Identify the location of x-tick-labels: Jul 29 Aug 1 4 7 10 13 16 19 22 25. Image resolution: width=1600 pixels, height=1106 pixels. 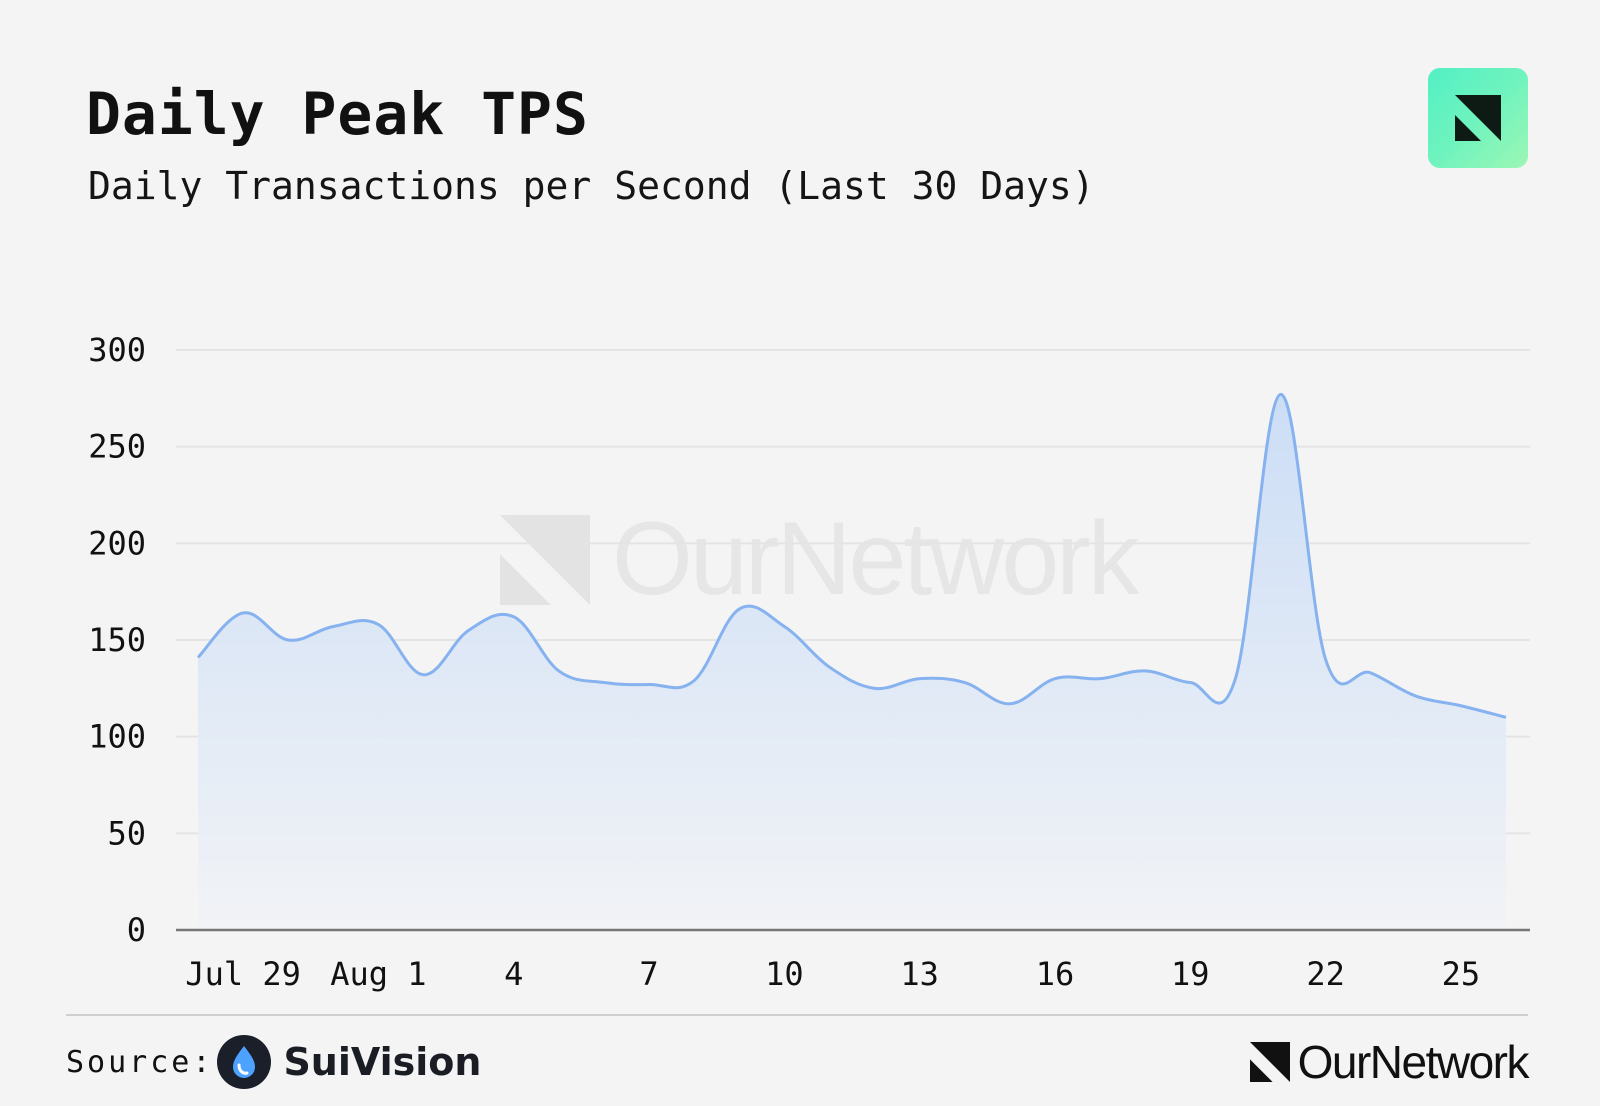
(832, 974).